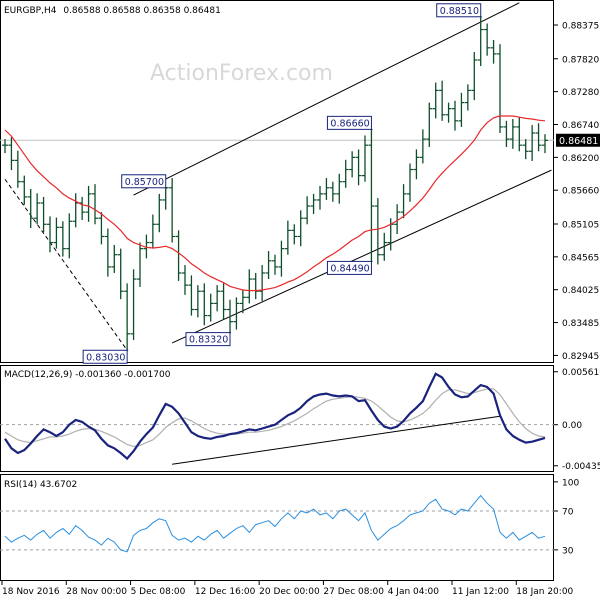  What do you see at coordinates (580, 291) in the screenshot?
I see `price-tick-label: 0.84025` at bounding box center [580, 291].